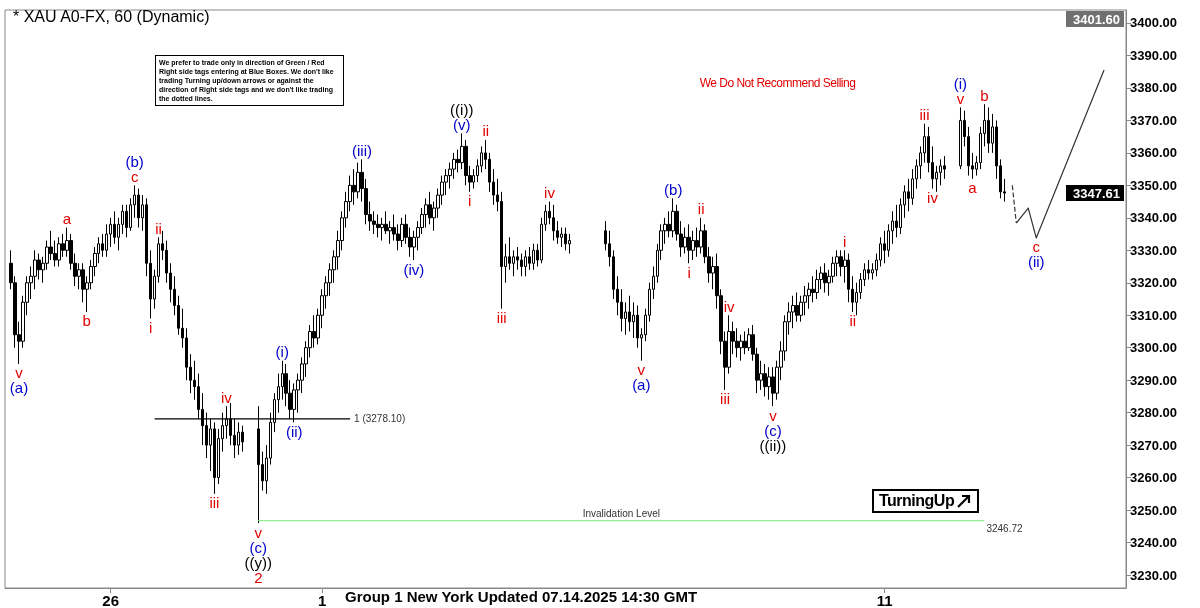 This screenshot has width=1200, height=608. Describe the element at coordinates (111, 16) in the screenshot. I see `chart-title: * XAU A0-FX, 60 (Dynamic)` at that location.